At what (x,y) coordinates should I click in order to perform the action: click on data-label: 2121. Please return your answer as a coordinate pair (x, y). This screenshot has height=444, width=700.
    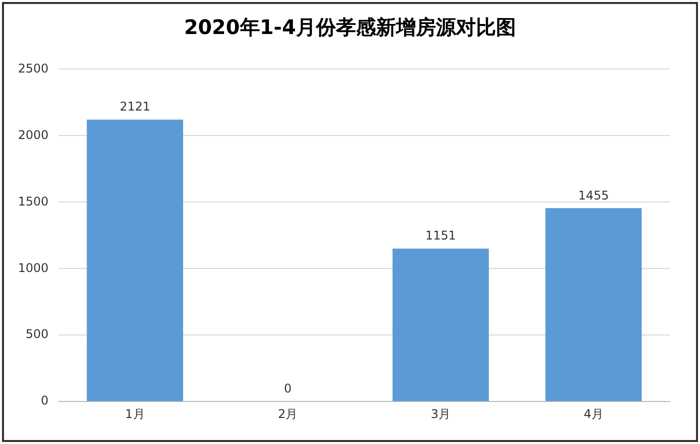
    Looking at the image, I should click on (135, 107).